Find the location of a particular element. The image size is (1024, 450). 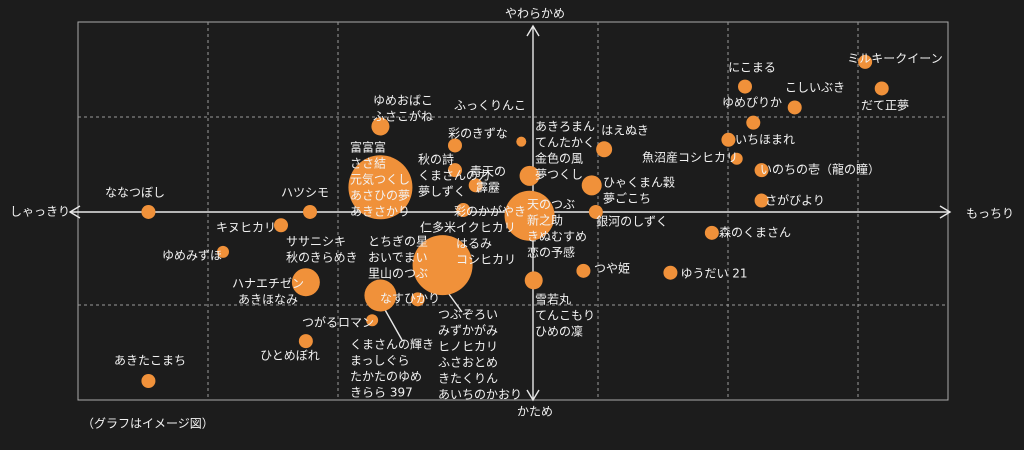

point-label: 彩のきずな is located at coordinates (478, 134).